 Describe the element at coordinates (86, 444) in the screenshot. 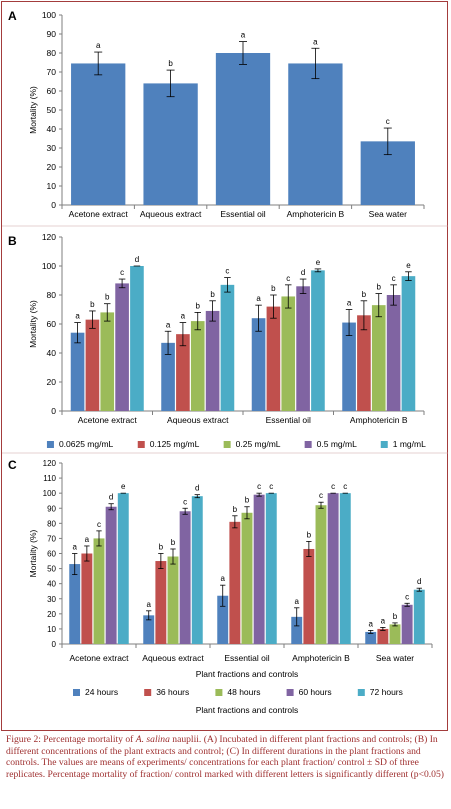

I see `panel-b-legend-label: 0.0625 mg/mL` at that location.